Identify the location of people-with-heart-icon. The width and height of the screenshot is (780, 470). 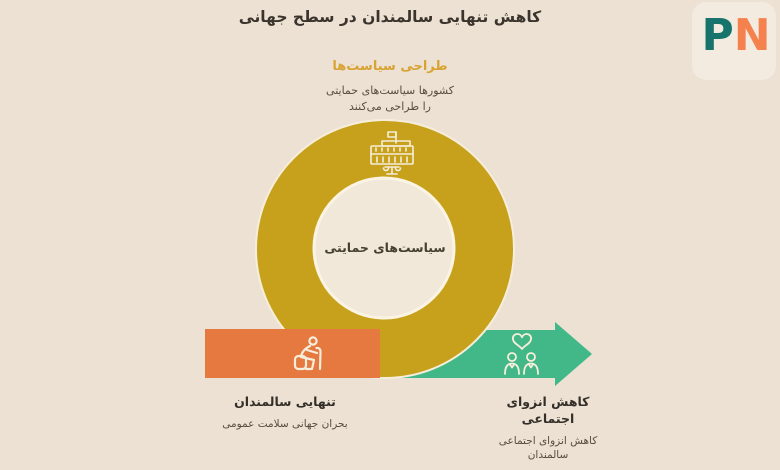
(521, 354).